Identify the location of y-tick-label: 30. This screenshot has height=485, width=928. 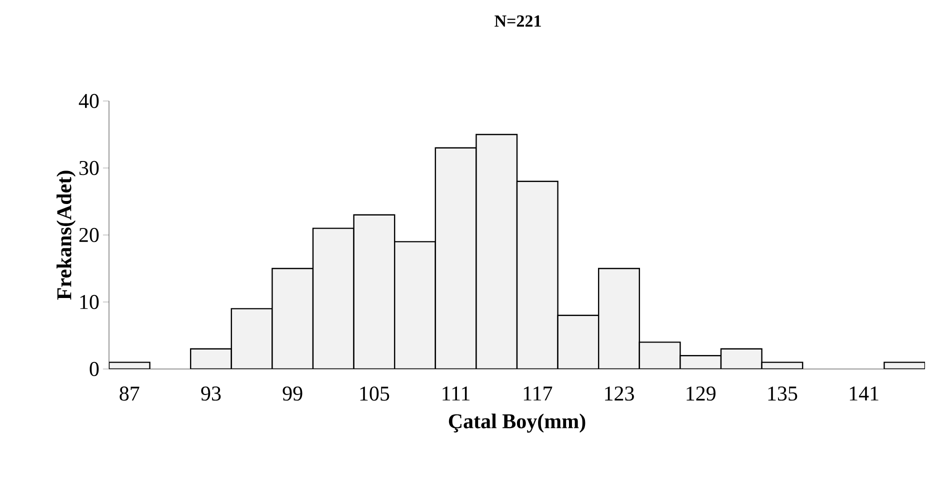
(89, 168).